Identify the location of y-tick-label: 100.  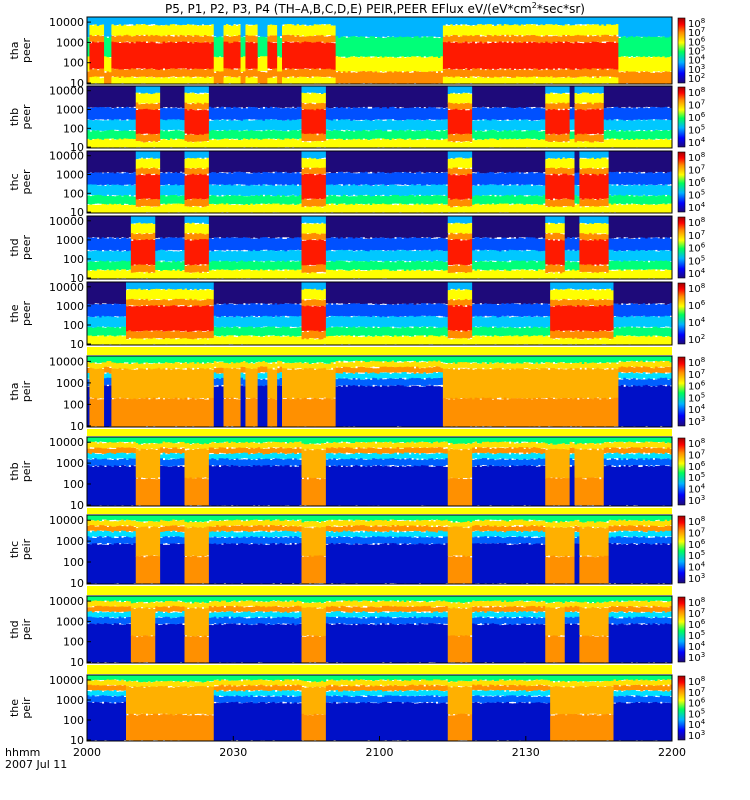
(73, 128).